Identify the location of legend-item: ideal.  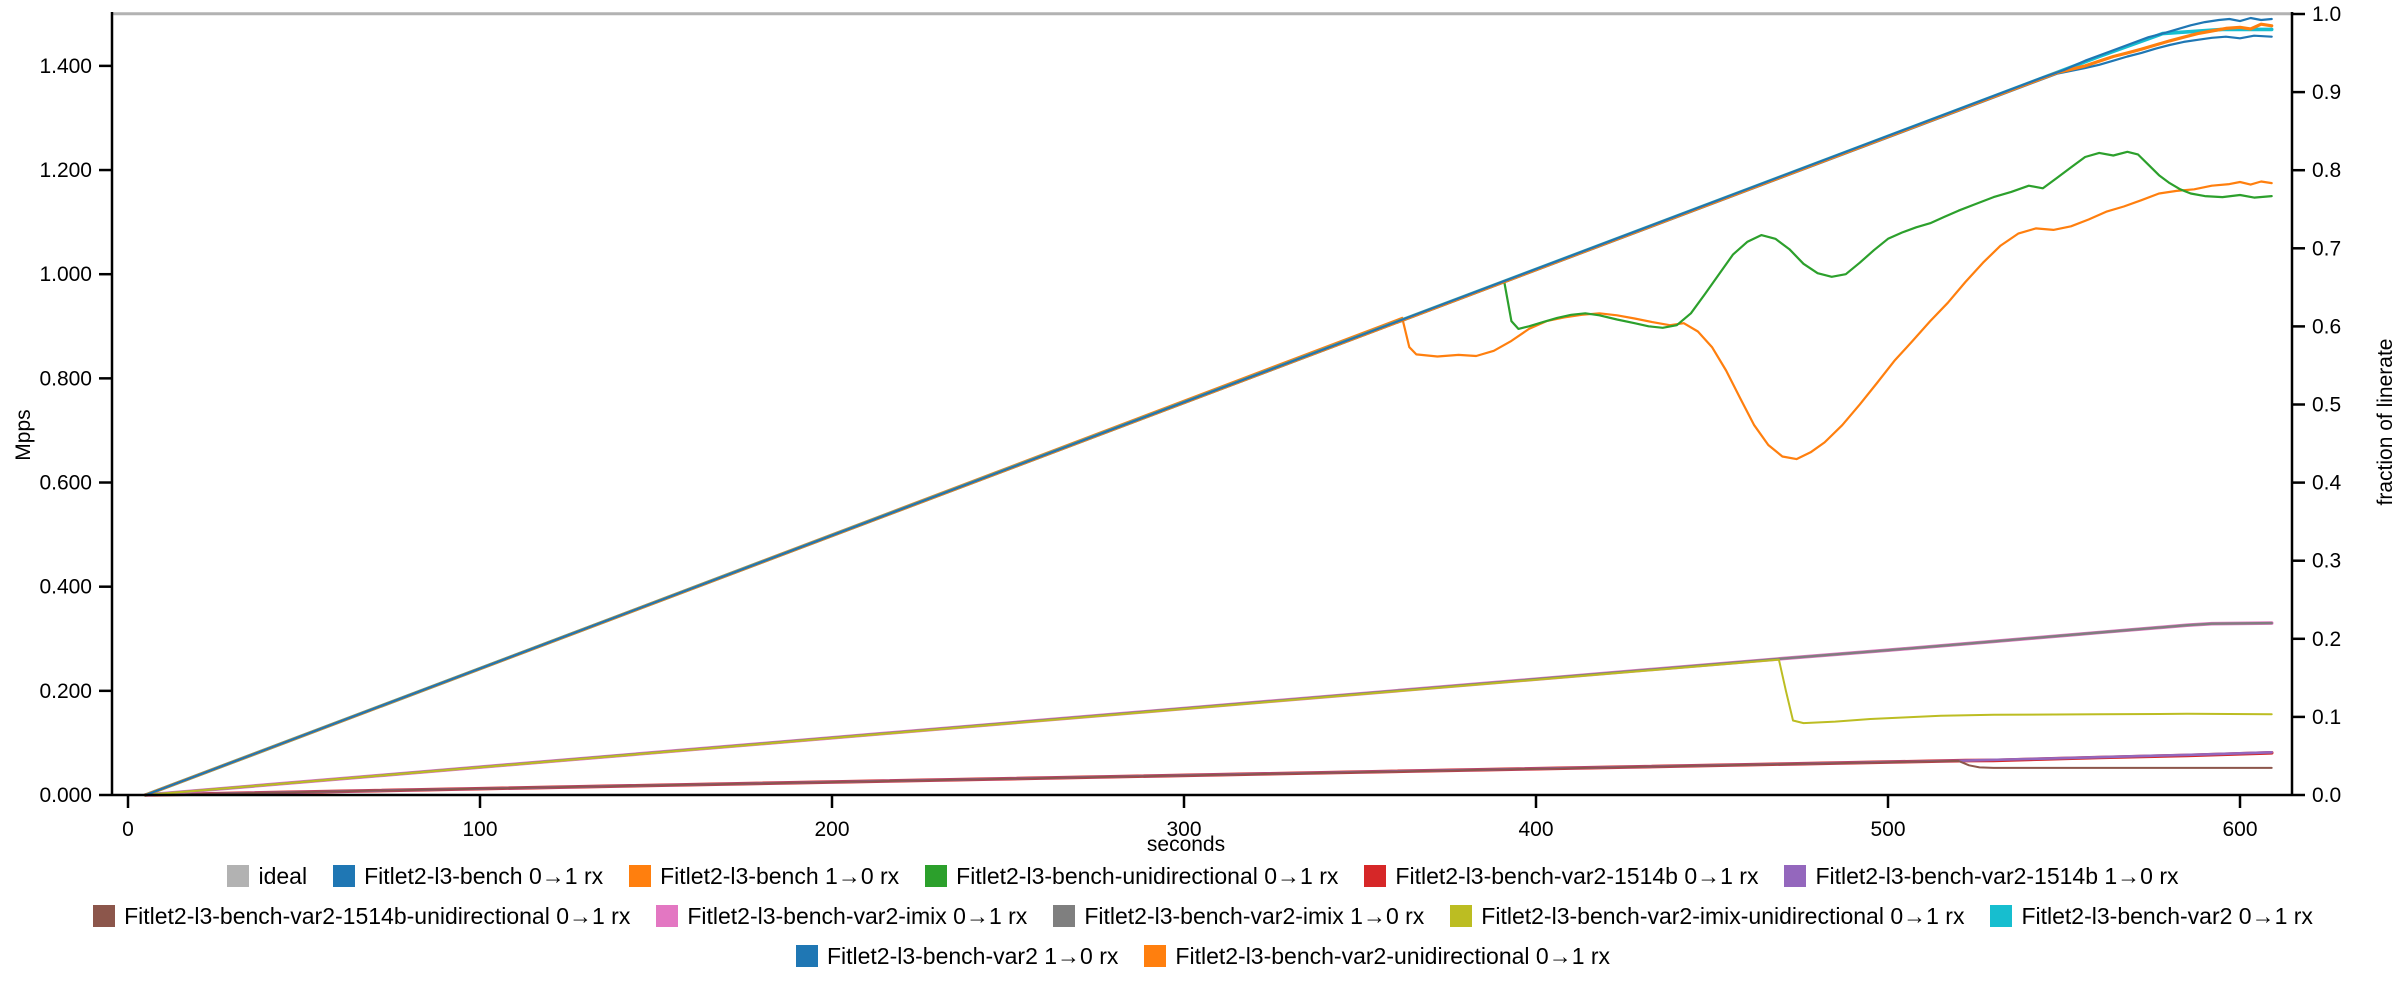
(267, 876).